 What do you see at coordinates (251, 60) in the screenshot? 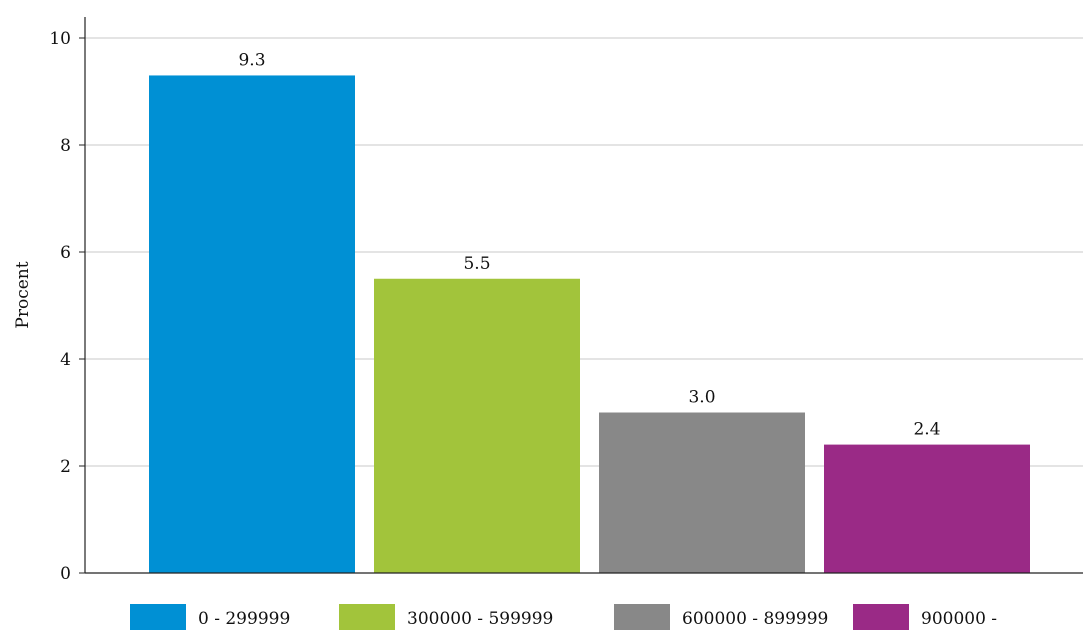
I see `bar-value-label: 9.3` at bounding box center [251, 60].